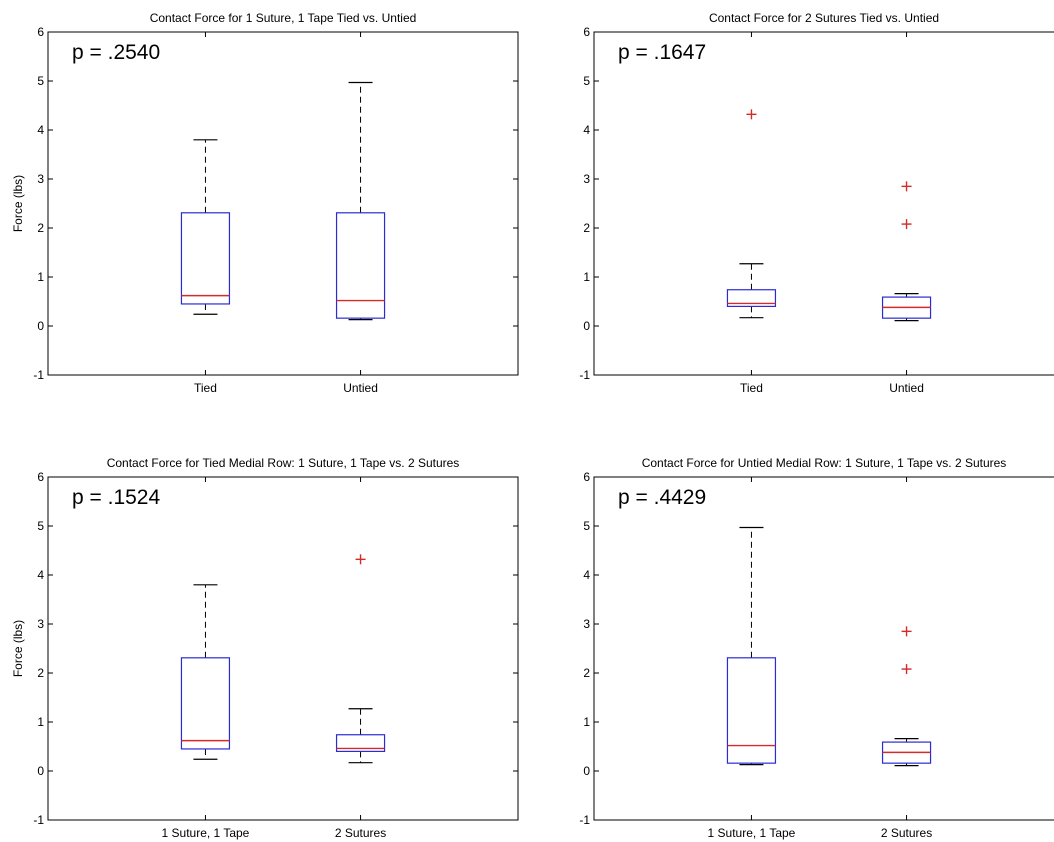 The image size is (1054, 842). I want to click on p-value-annotation: p = .1524, so click(116, 497).